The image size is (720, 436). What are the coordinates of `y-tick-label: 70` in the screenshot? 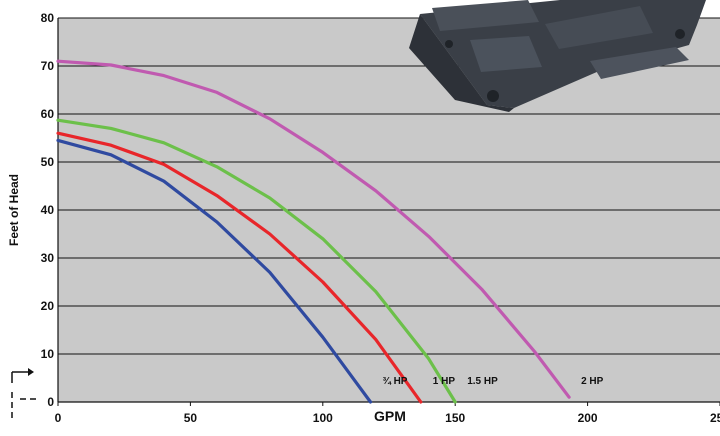 It's located at (48, 66).